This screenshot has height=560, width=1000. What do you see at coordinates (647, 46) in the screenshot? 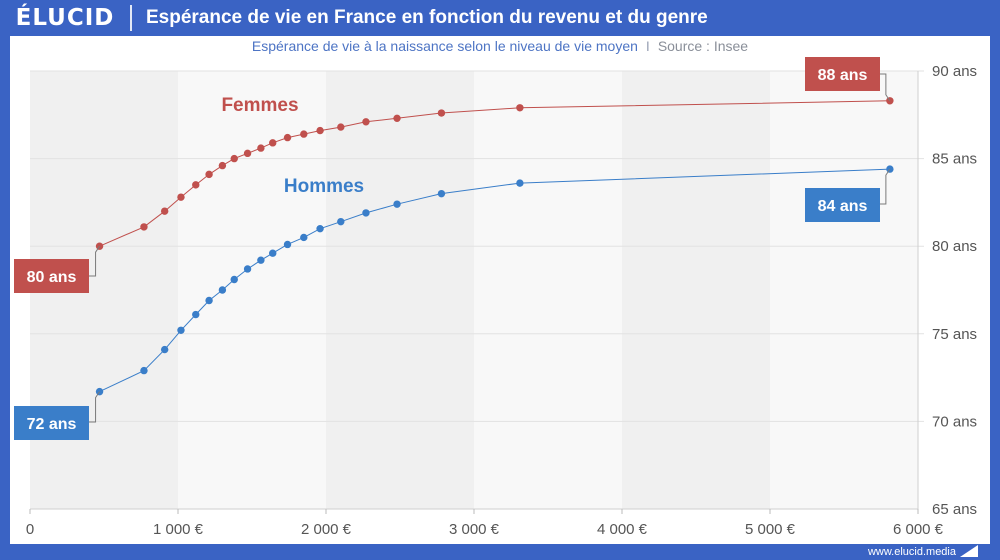
I see `subtitle-separator: I` at bounding box center [647, 46].